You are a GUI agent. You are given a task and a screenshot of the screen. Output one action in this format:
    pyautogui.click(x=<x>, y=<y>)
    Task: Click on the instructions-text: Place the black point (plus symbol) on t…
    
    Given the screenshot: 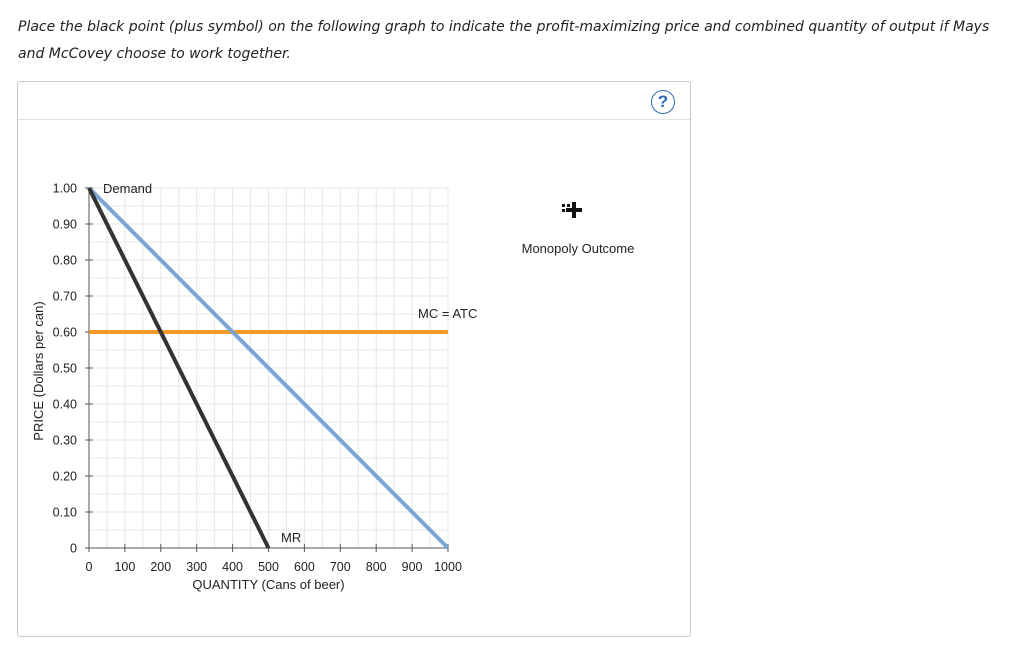 What is the action you would take?
    pyautogui.click(x=504, y=40)
    